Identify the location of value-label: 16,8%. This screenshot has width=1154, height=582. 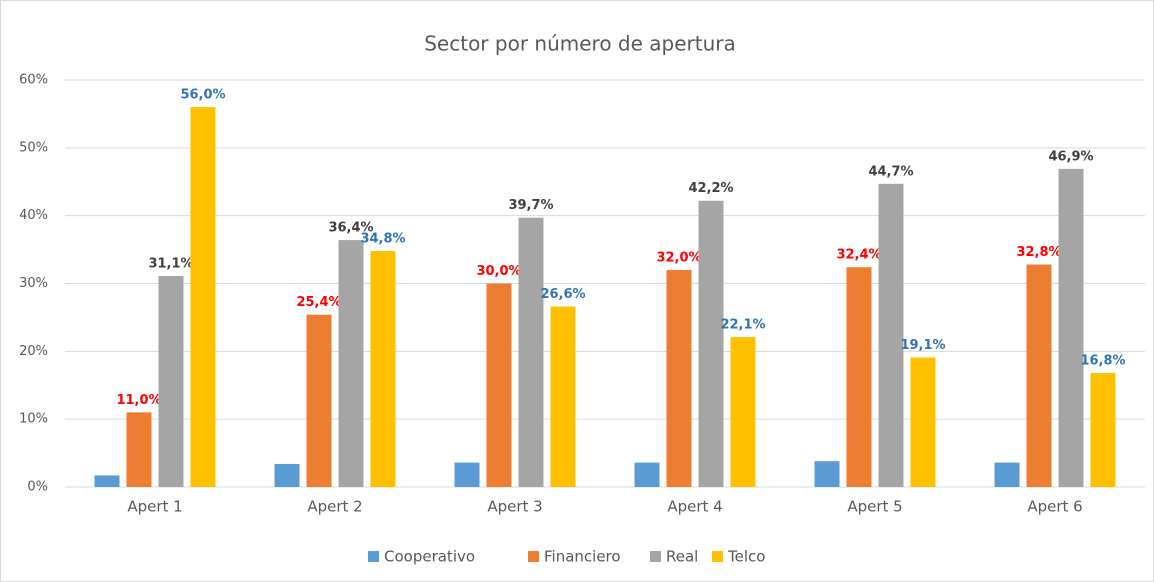
(1102, 361).